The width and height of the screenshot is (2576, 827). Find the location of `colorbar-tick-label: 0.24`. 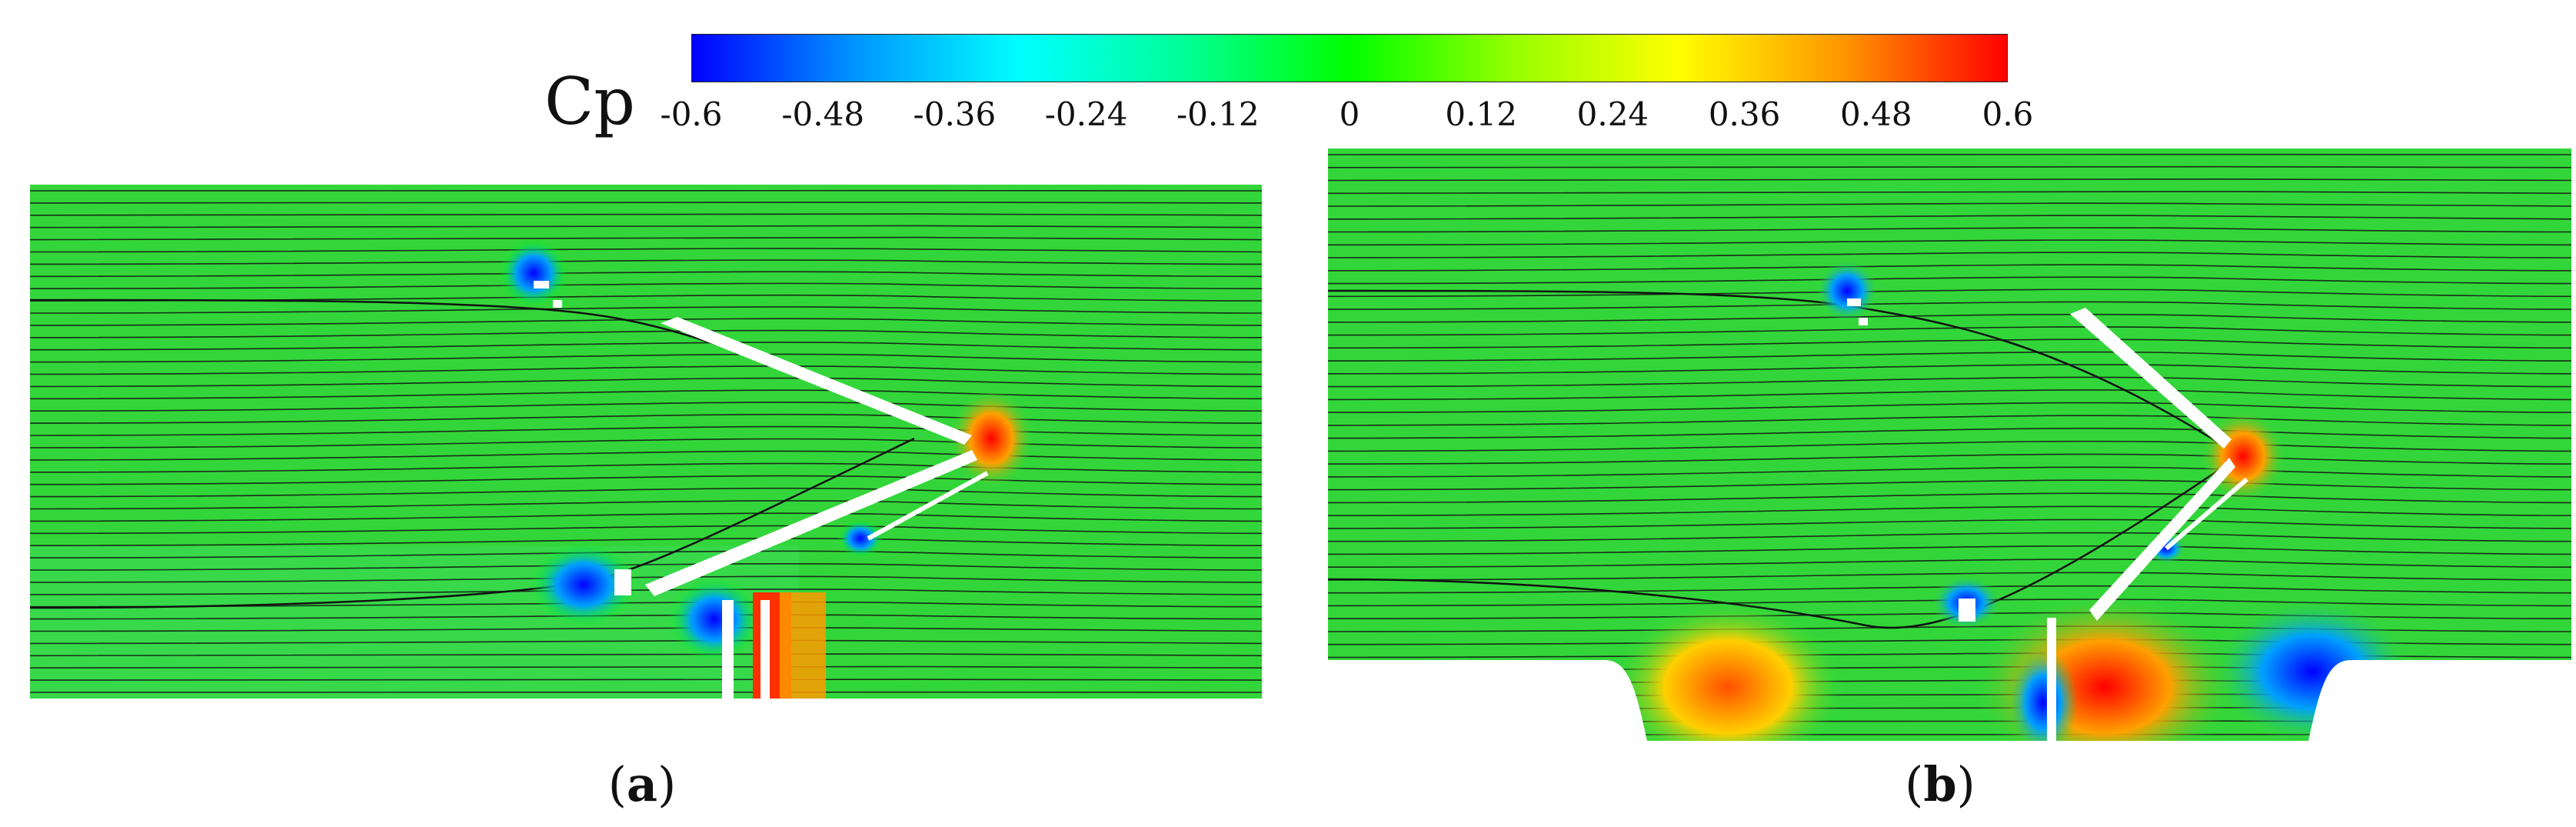

colorbar-tick-label: 0.24 is located at coordinates (1613, 114).